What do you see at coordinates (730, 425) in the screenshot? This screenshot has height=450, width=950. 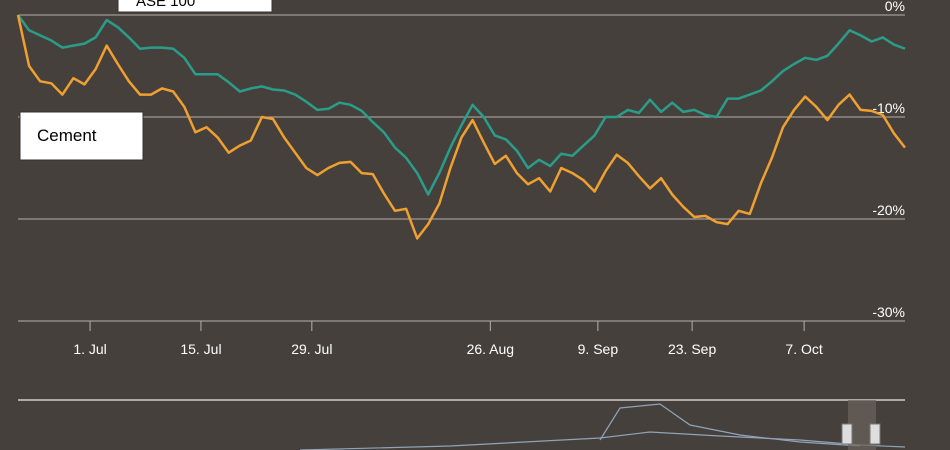 I see `navigator-line` at bounding box center [730, 425].